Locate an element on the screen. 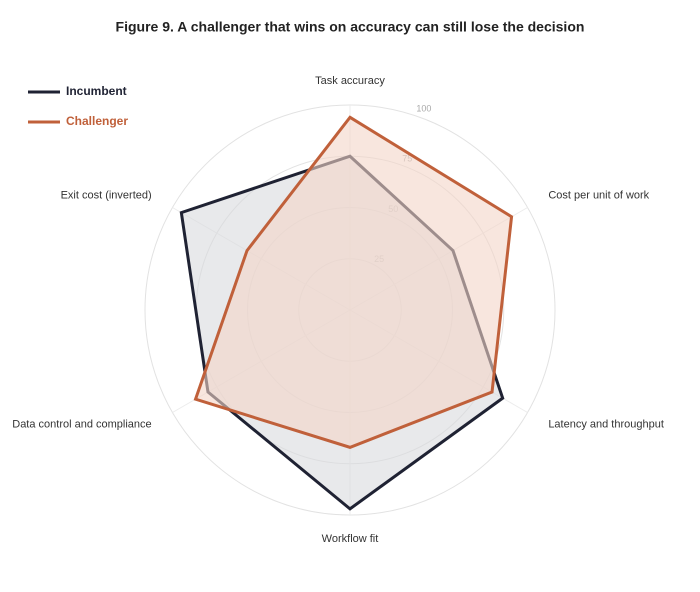  axis-label: Latency and throughput is located at coordinates (606, 424).